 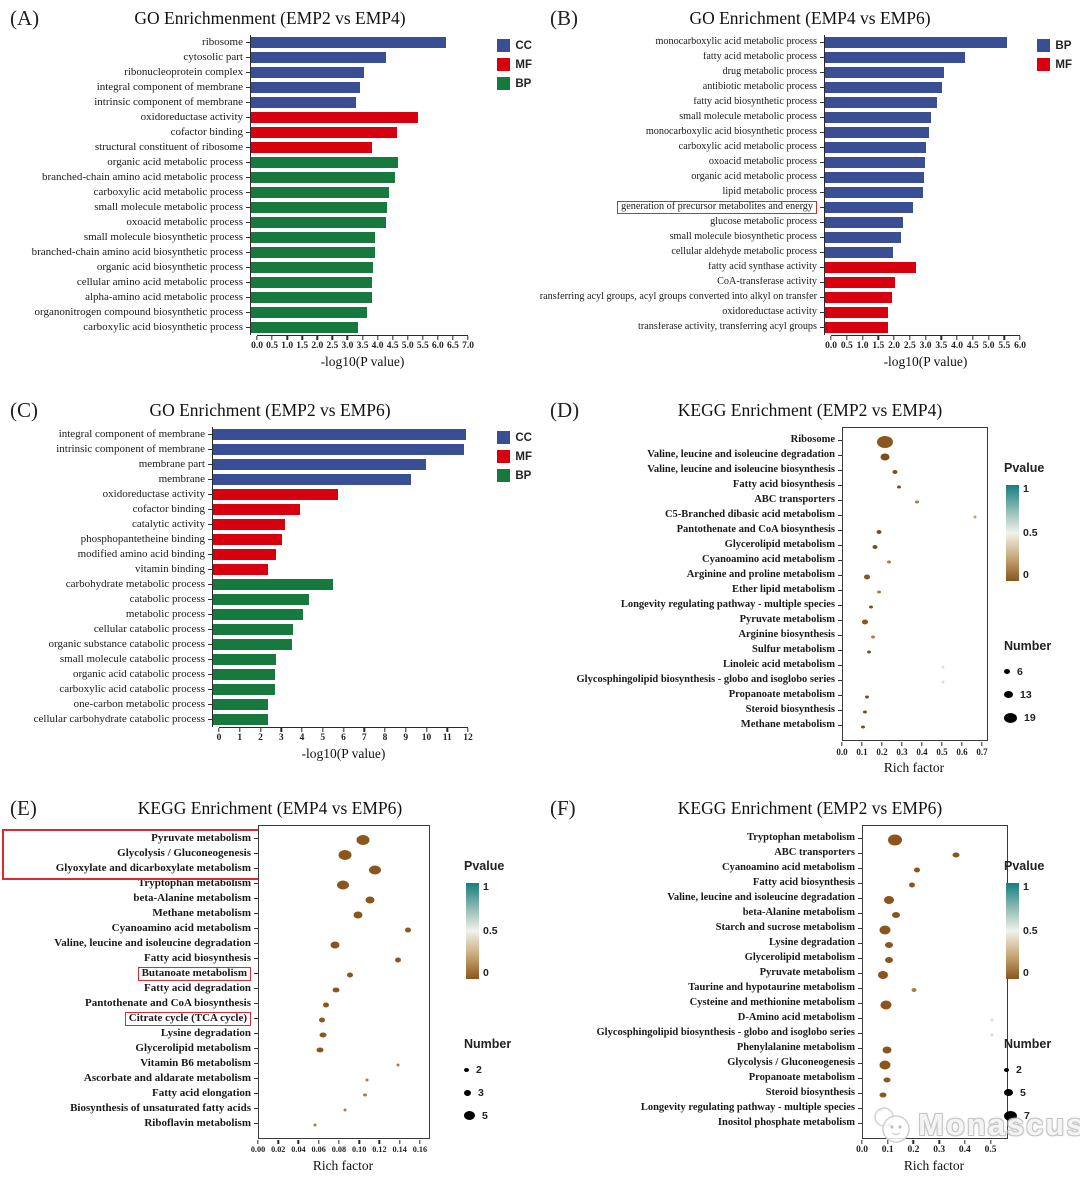 What do you see at coordinates (129, 868) in the screenshot?
I see `dot-label-row: Glyoxylate and dicarboxylate metabolism` at bounding box center [129, 868].